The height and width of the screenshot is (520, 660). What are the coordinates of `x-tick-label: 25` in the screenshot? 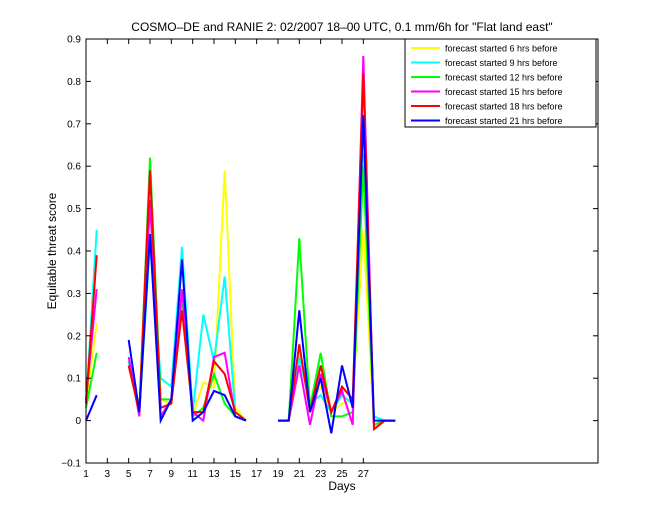 It's located at (342, 474).